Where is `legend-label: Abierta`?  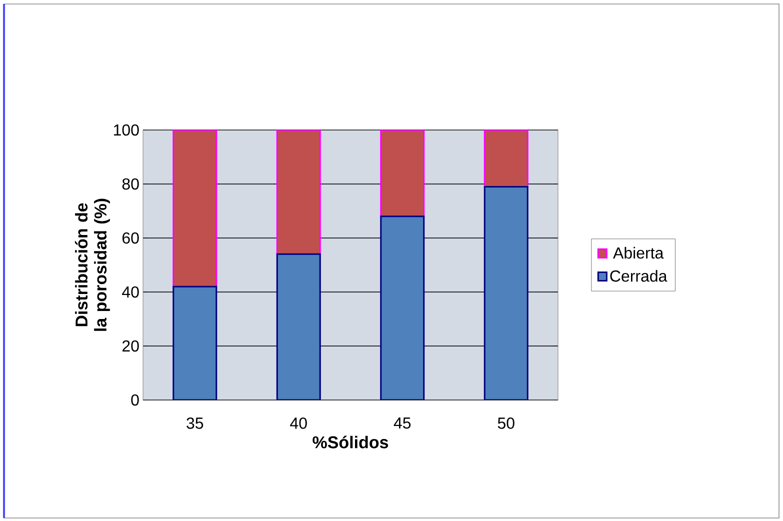
legend-label: Abierta is located at coordinates (638, 252).